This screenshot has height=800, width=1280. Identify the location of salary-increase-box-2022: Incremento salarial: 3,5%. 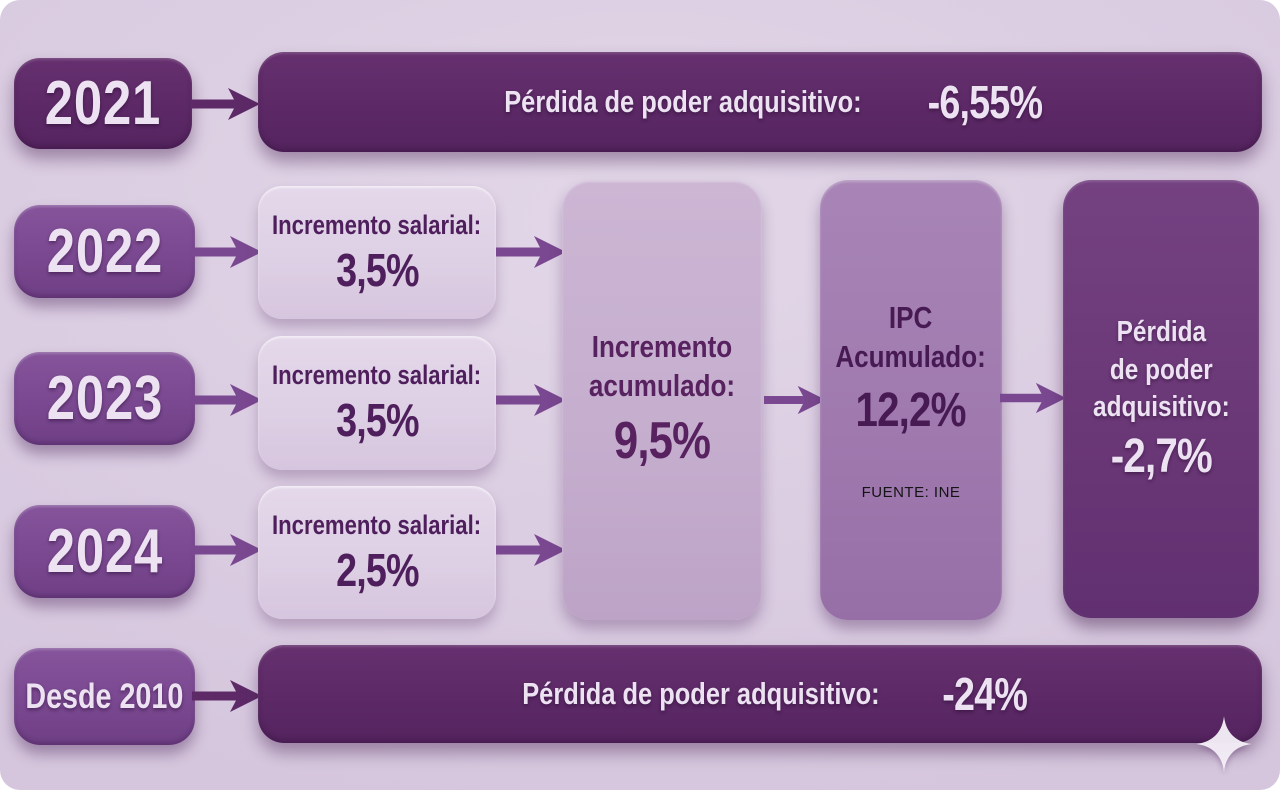
(377, 252).